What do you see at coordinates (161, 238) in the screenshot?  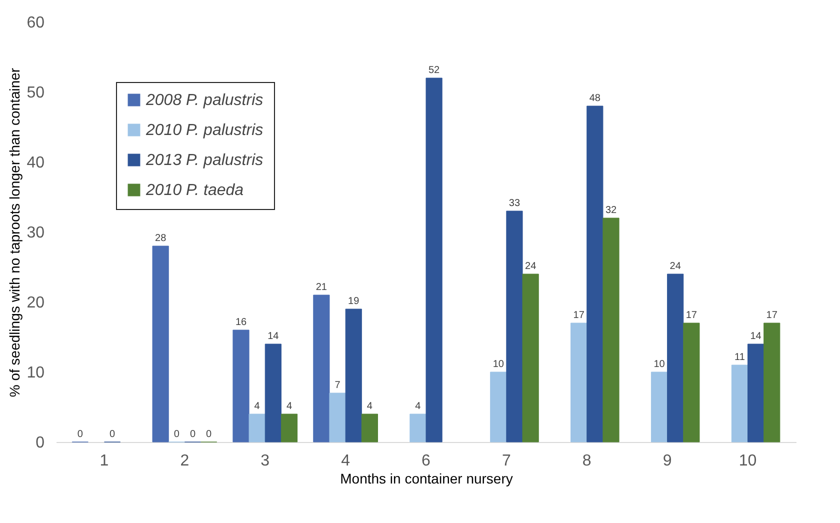 I see `data-label: 28` at bounding box center [161, 238].